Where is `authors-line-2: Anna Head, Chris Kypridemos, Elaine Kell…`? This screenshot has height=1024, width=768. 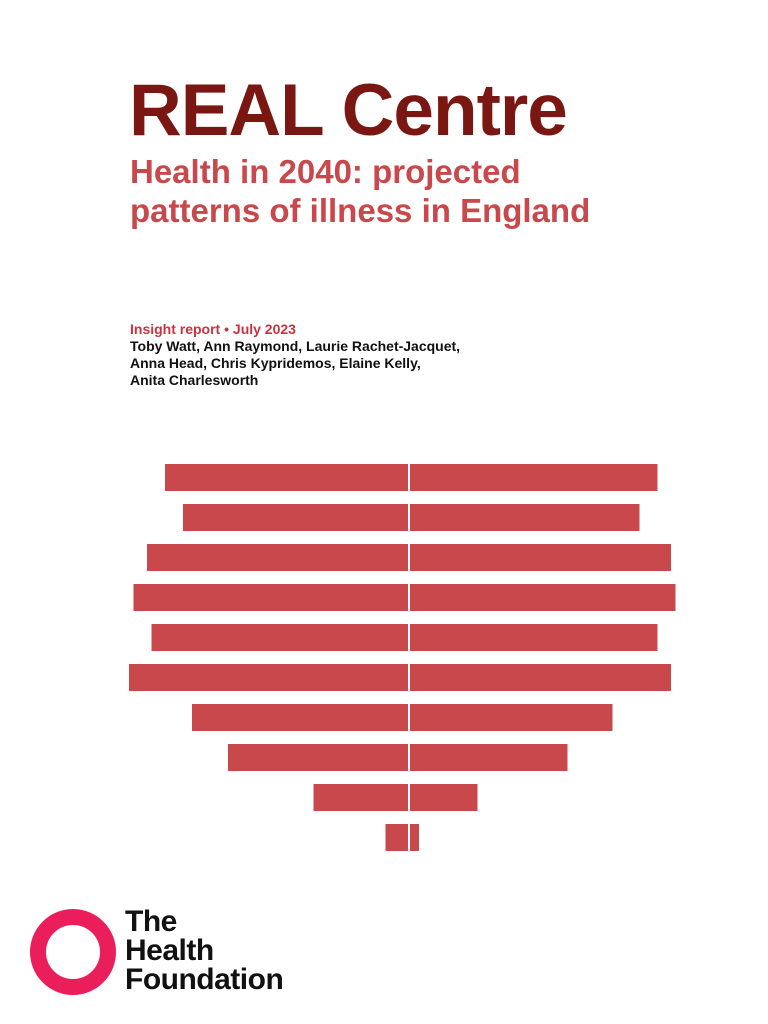
authors-line-2: Anna Head, Chris Kypridemos, Elaine Kell… is located at coordinates (275, 363).